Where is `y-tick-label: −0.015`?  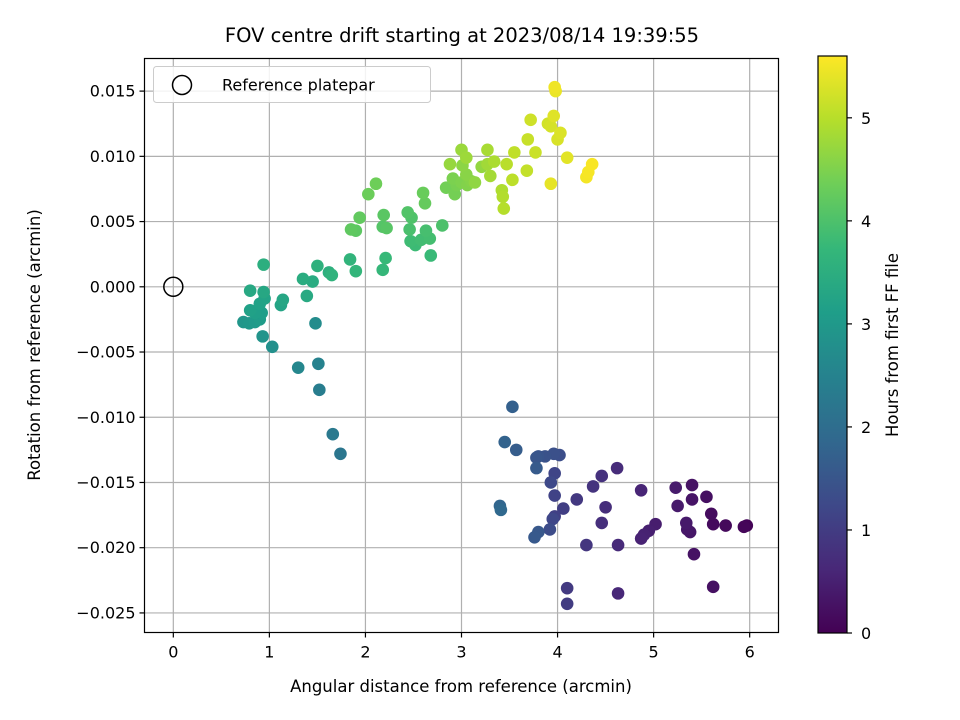 y-tick-label: −0.015 is located at coordinates (105, 482).